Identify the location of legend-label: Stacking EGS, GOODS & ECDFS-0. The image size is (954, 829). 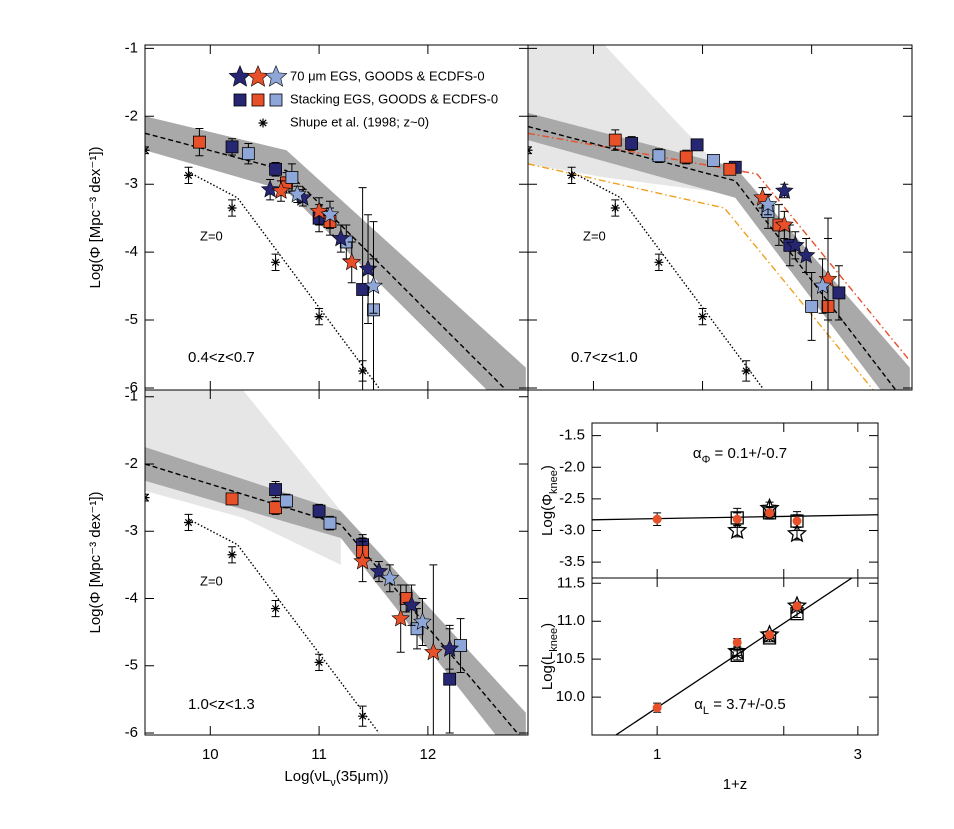
(394, 98).